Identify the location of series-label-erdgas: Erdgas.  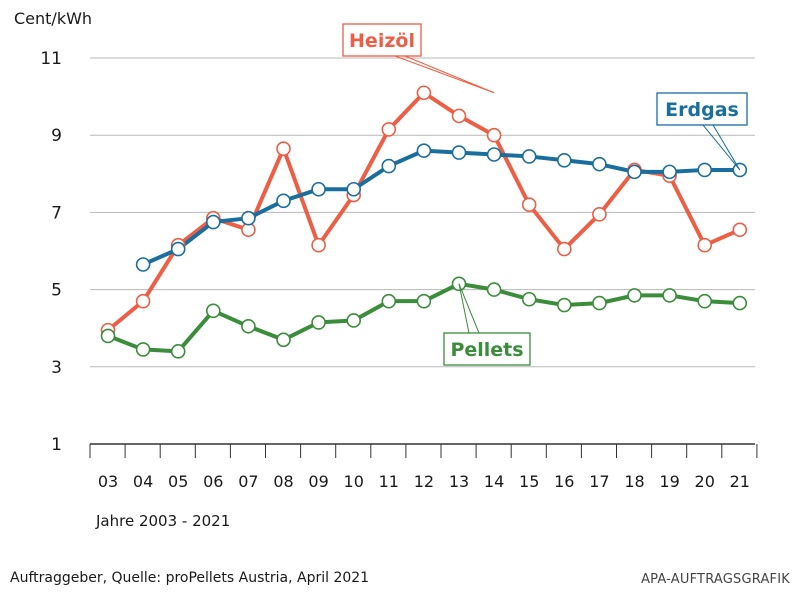
(702, 110).